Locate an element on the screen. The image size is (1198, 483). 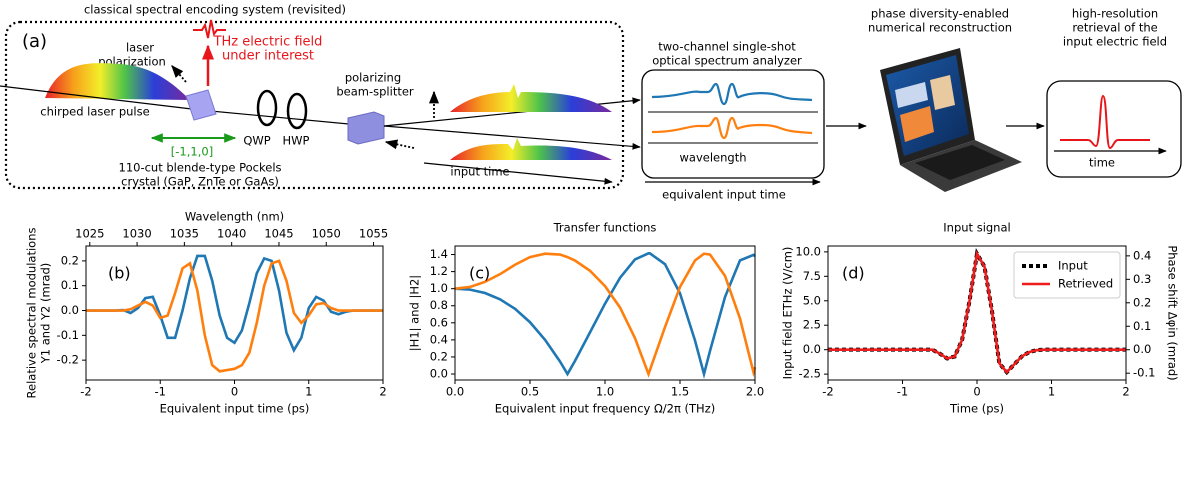
retrieval-box is located at coordinates (1114, 129).